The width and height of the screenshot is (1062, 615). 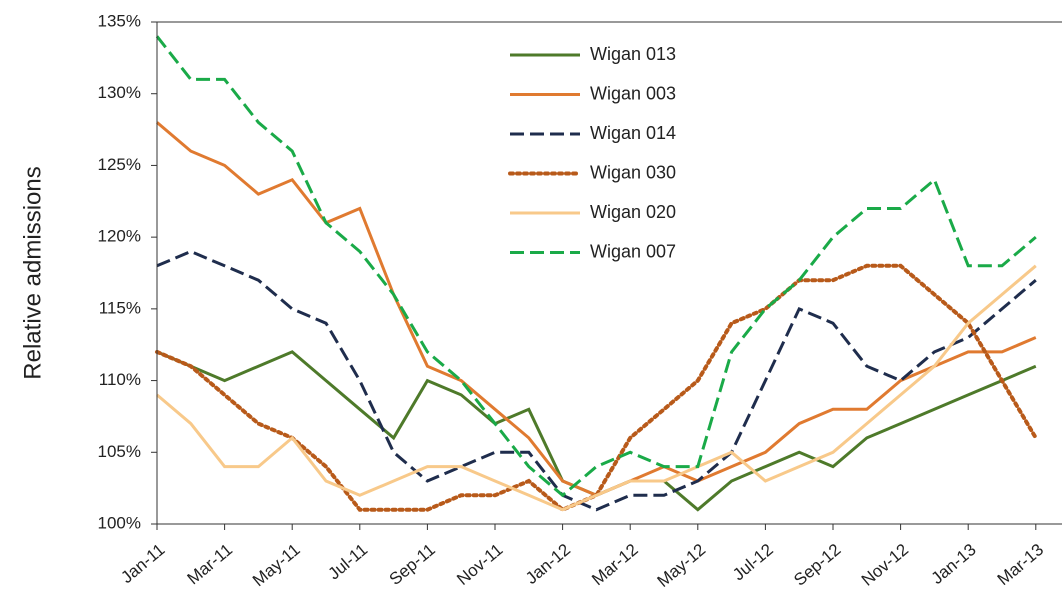 I want to click on x-tick-label: May-12, so click(x=682, y=565).